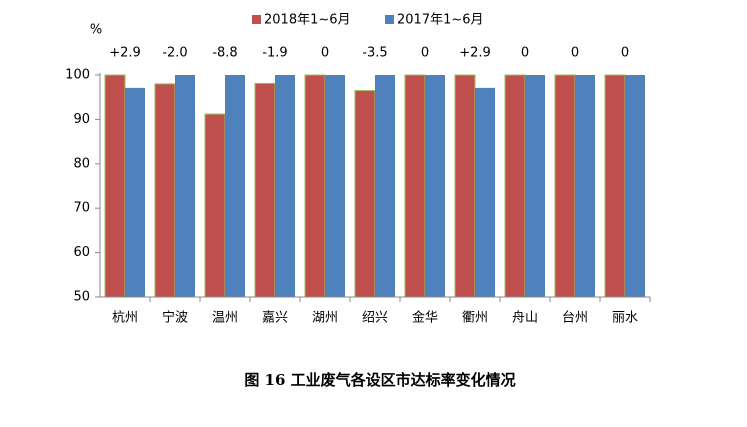 The width and height of the screenshot is (747, 427). I want to click on y-tick-label: 80, so click(81, 163).